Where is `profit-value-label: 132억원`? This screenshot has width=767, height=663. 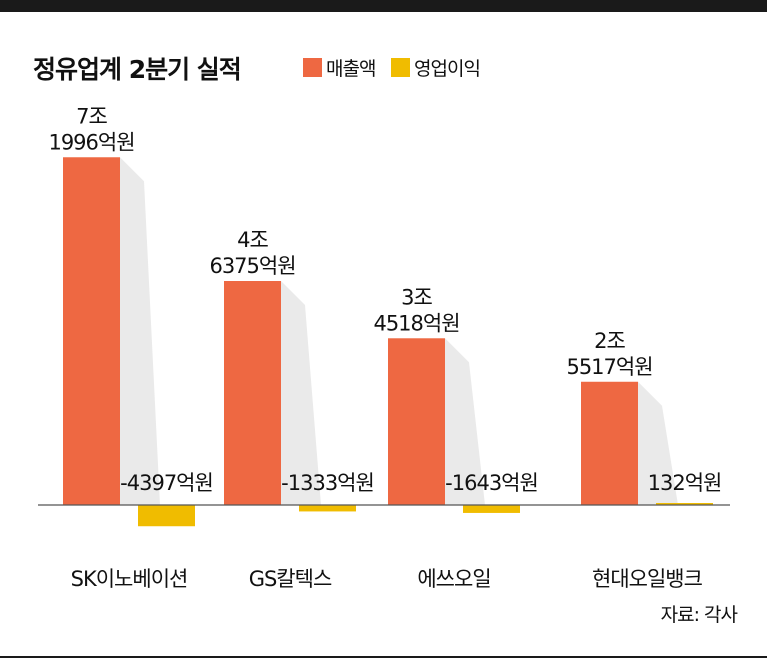 profit-value-label: 132억원 is located at coordinates (685, 483).